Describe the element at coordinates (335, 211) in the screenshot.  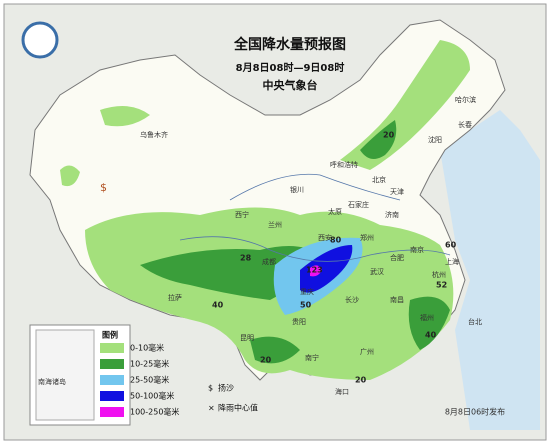
I see `place: 太原` at that location.